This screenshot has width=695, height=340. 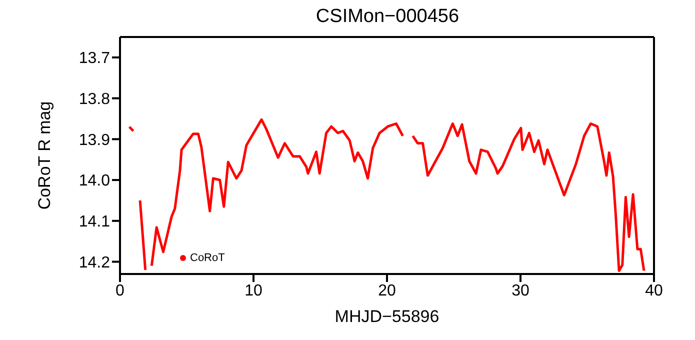 What do you see at coordinates (654, 291) in the screenshot?
I see `x-tick-label: 40` at bounding box center [654, 291].